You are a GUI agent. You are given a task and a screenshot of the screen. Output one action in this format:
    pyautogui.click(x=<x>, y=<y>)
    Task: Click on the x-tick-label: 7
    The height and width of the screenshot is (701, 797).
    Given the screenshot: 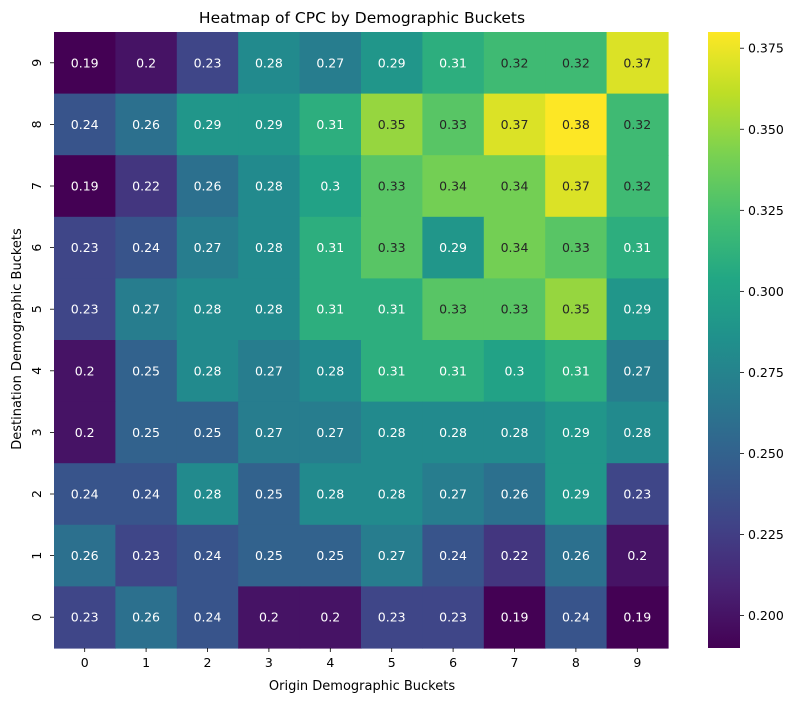 What is the action you would take?
    pyautogui.click(x=515, y=662)
    